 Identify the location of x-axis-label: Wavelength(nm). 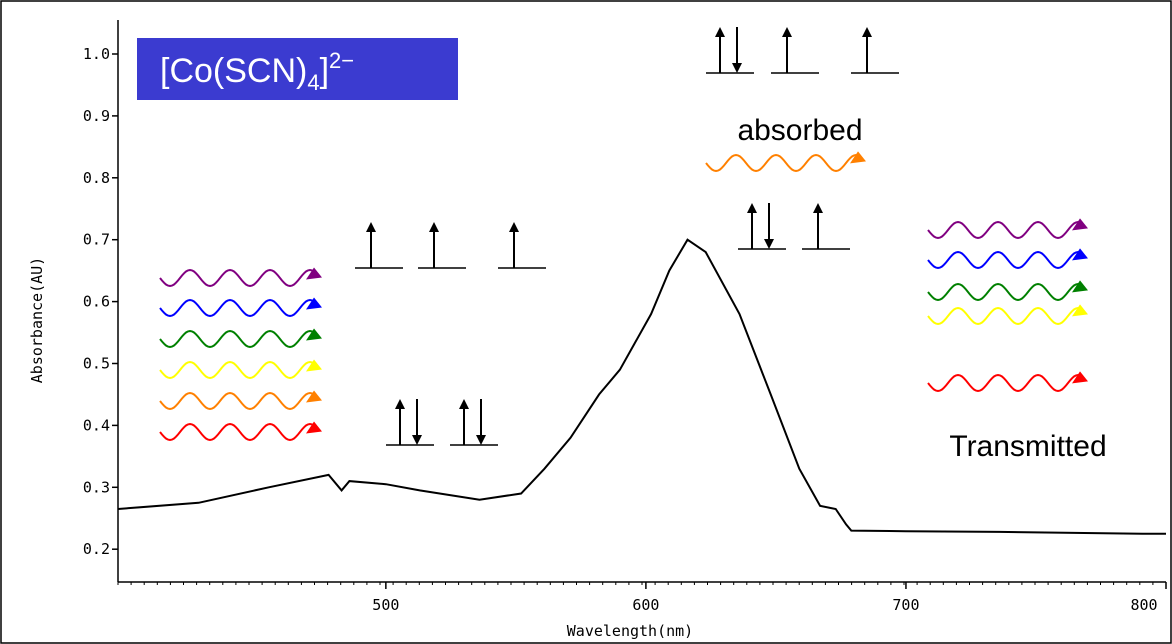
(630, 631).